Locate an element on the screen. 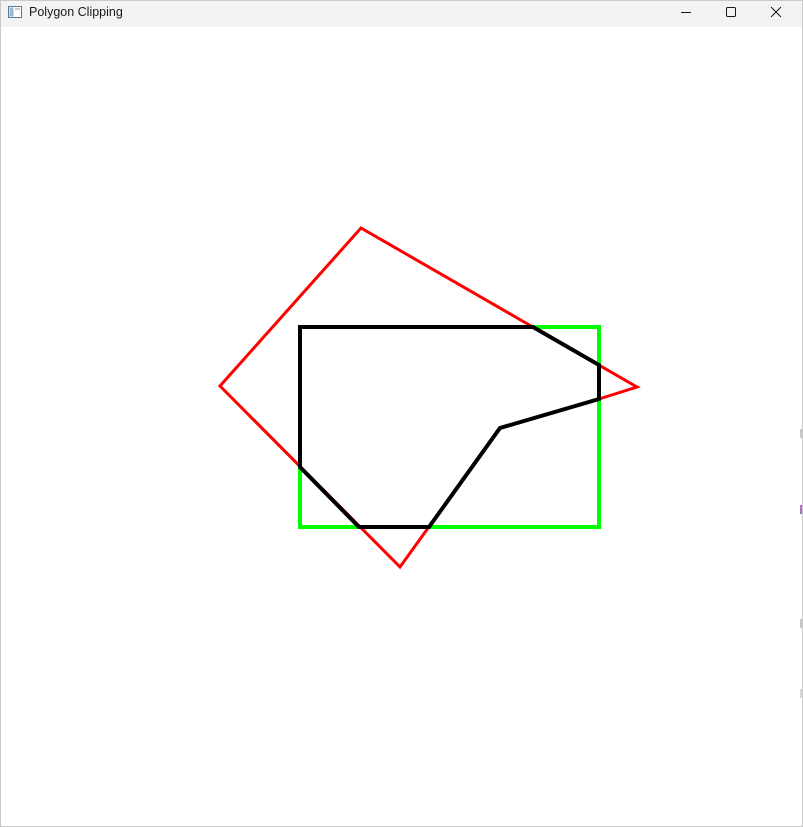 The height and width of the screenshot is (827, 803). minimize-icon is located at coordinates (686, 12).